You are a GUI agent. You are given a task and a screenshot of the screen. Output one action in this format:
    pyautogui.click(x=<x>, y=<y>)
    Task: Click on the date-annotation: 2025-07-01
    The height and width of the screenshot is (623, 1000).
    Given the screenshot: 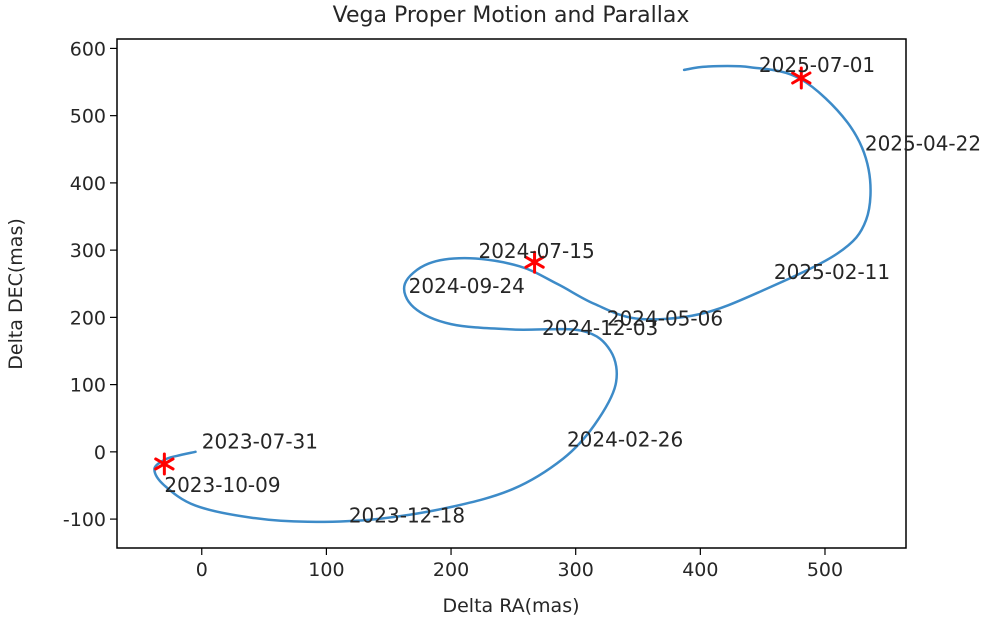 What is the action you would take?
    pyautogui.click(x=817, y=65)
    